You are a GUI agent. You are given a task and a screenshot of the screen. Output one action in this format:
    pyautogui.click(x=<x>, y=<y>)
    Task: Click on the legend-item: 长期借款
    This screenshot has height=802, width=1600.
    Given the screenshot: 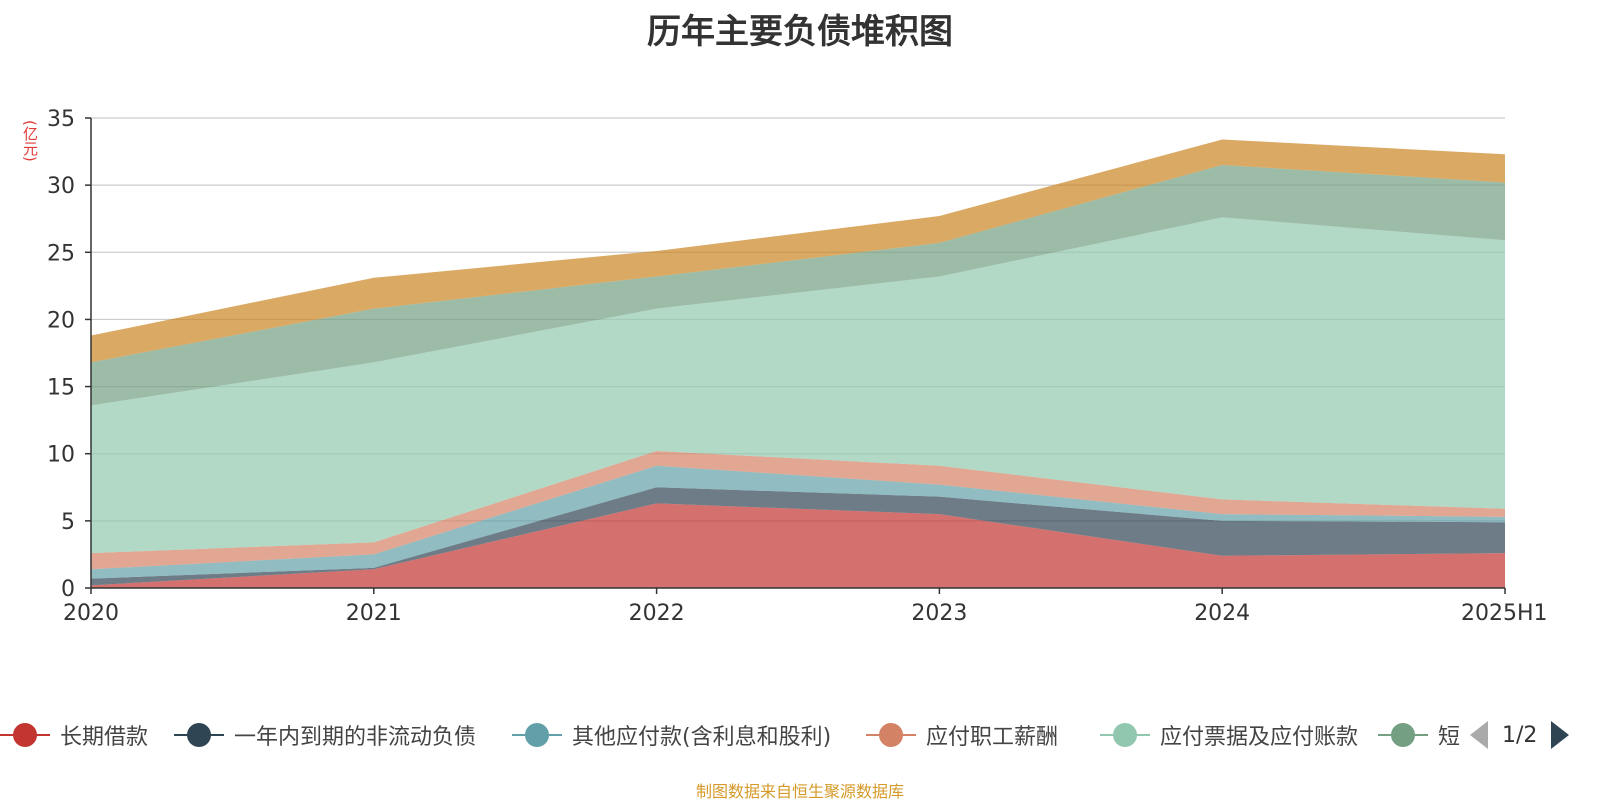 What is the action you would take?
    pyautogui.click(x=74, y=735)
    